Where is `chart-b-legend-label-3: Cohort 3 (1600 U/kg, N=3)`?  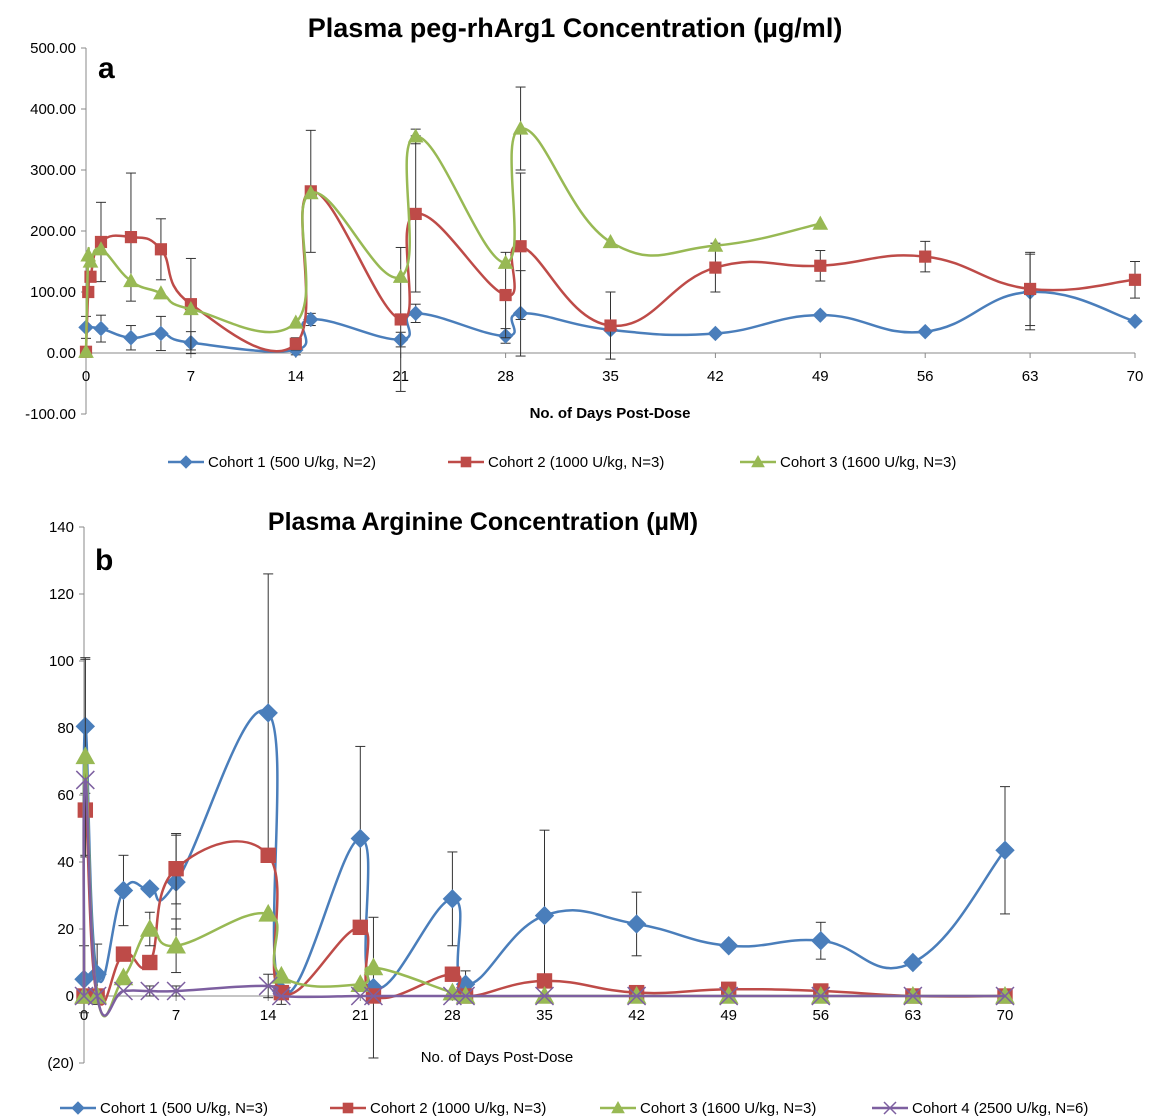 chart-b-legend-label-3: Cohort 3 (1600 U/kg, N=3) is located at coordinates (728, 1108).